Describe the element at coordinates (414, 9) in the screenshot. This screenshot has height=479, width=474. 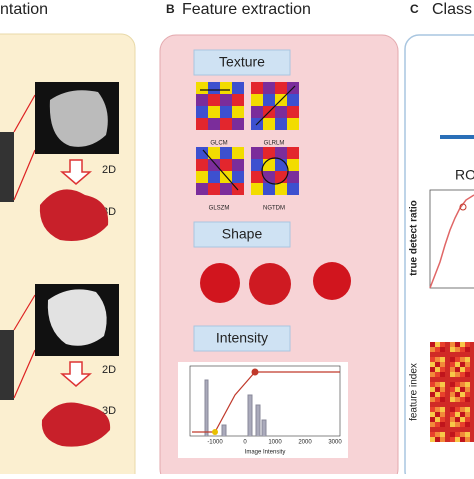
I see `panel-letter: C` at that location.